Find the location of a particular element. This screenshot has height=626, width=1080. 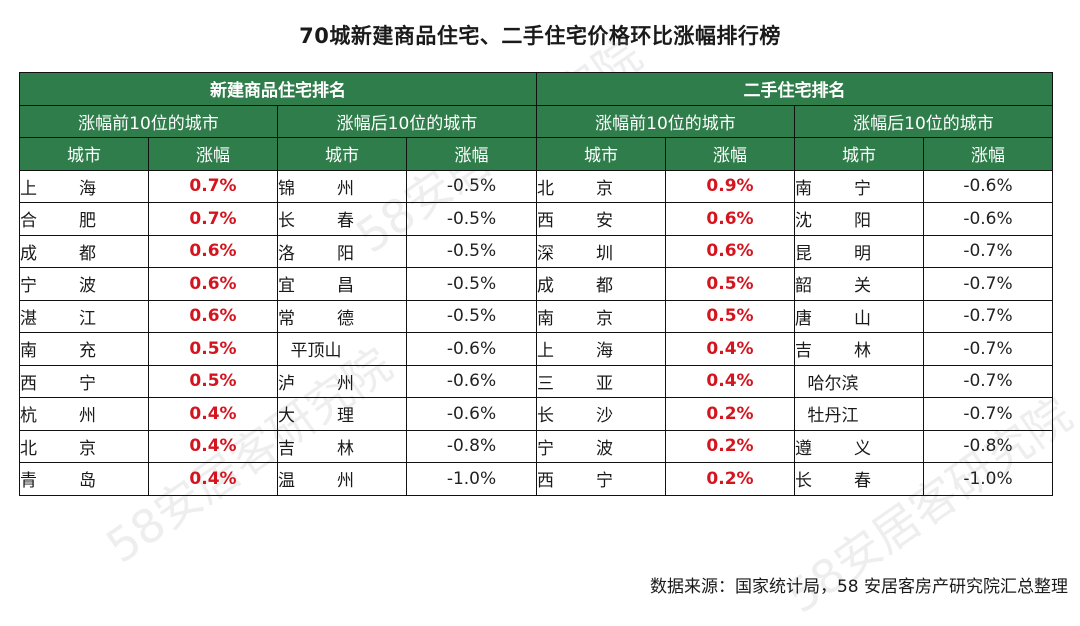

city-cell: 哈尔滨 is located at coordinates (859, 381).